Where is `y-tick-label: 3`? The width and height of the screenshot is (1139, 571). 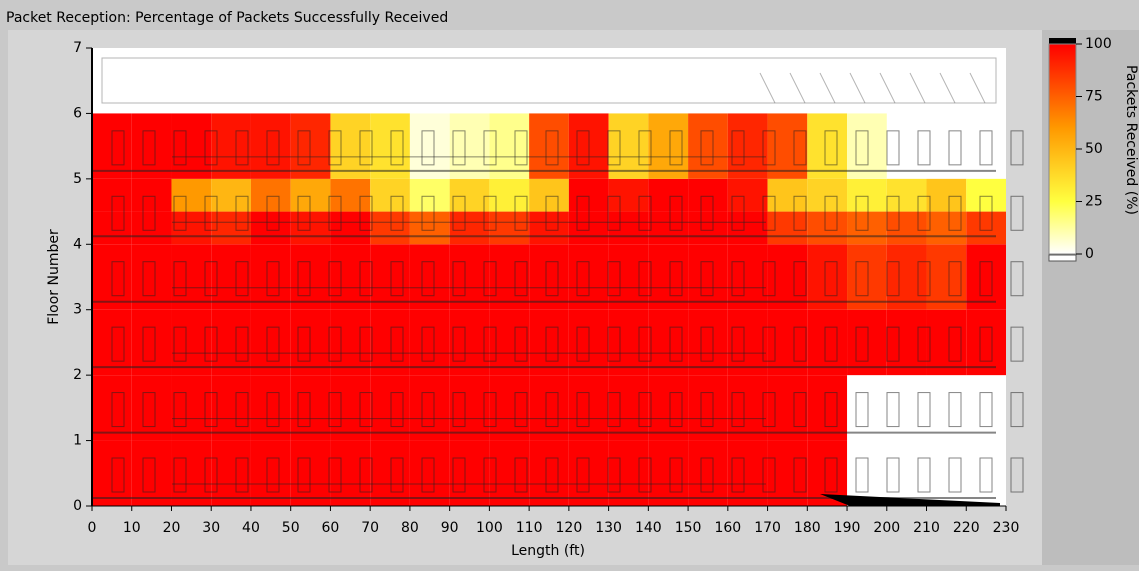
y-tick-label: 3 is located at coordinates (77, 310).